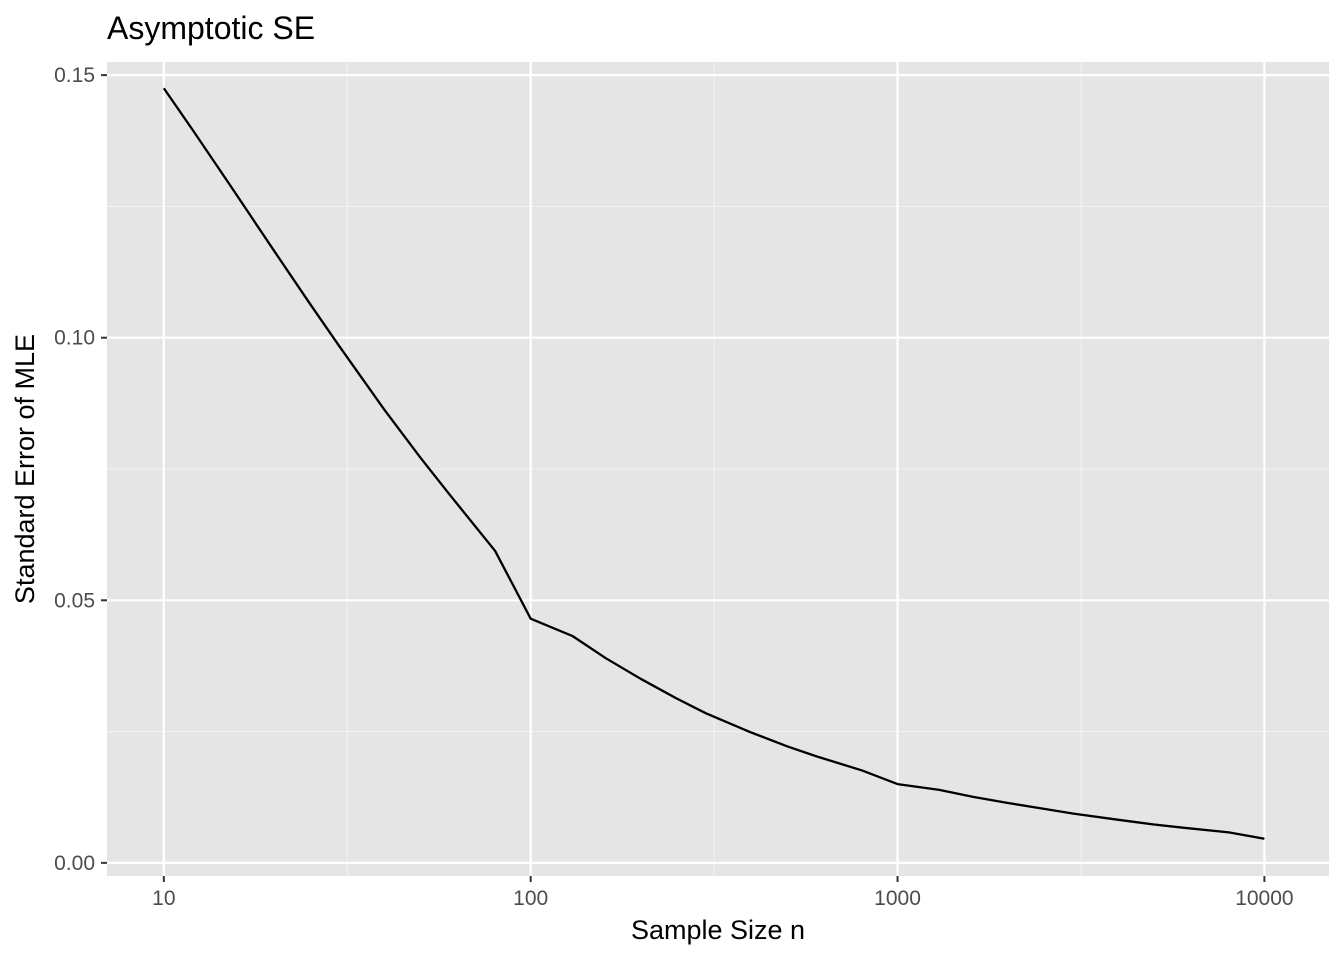 This screenshot has width=1344, height=960. Describe the element at coordinates (25, 469) in the screenshot. I see `y-axis-label: Standard Error of MLE` at that location.